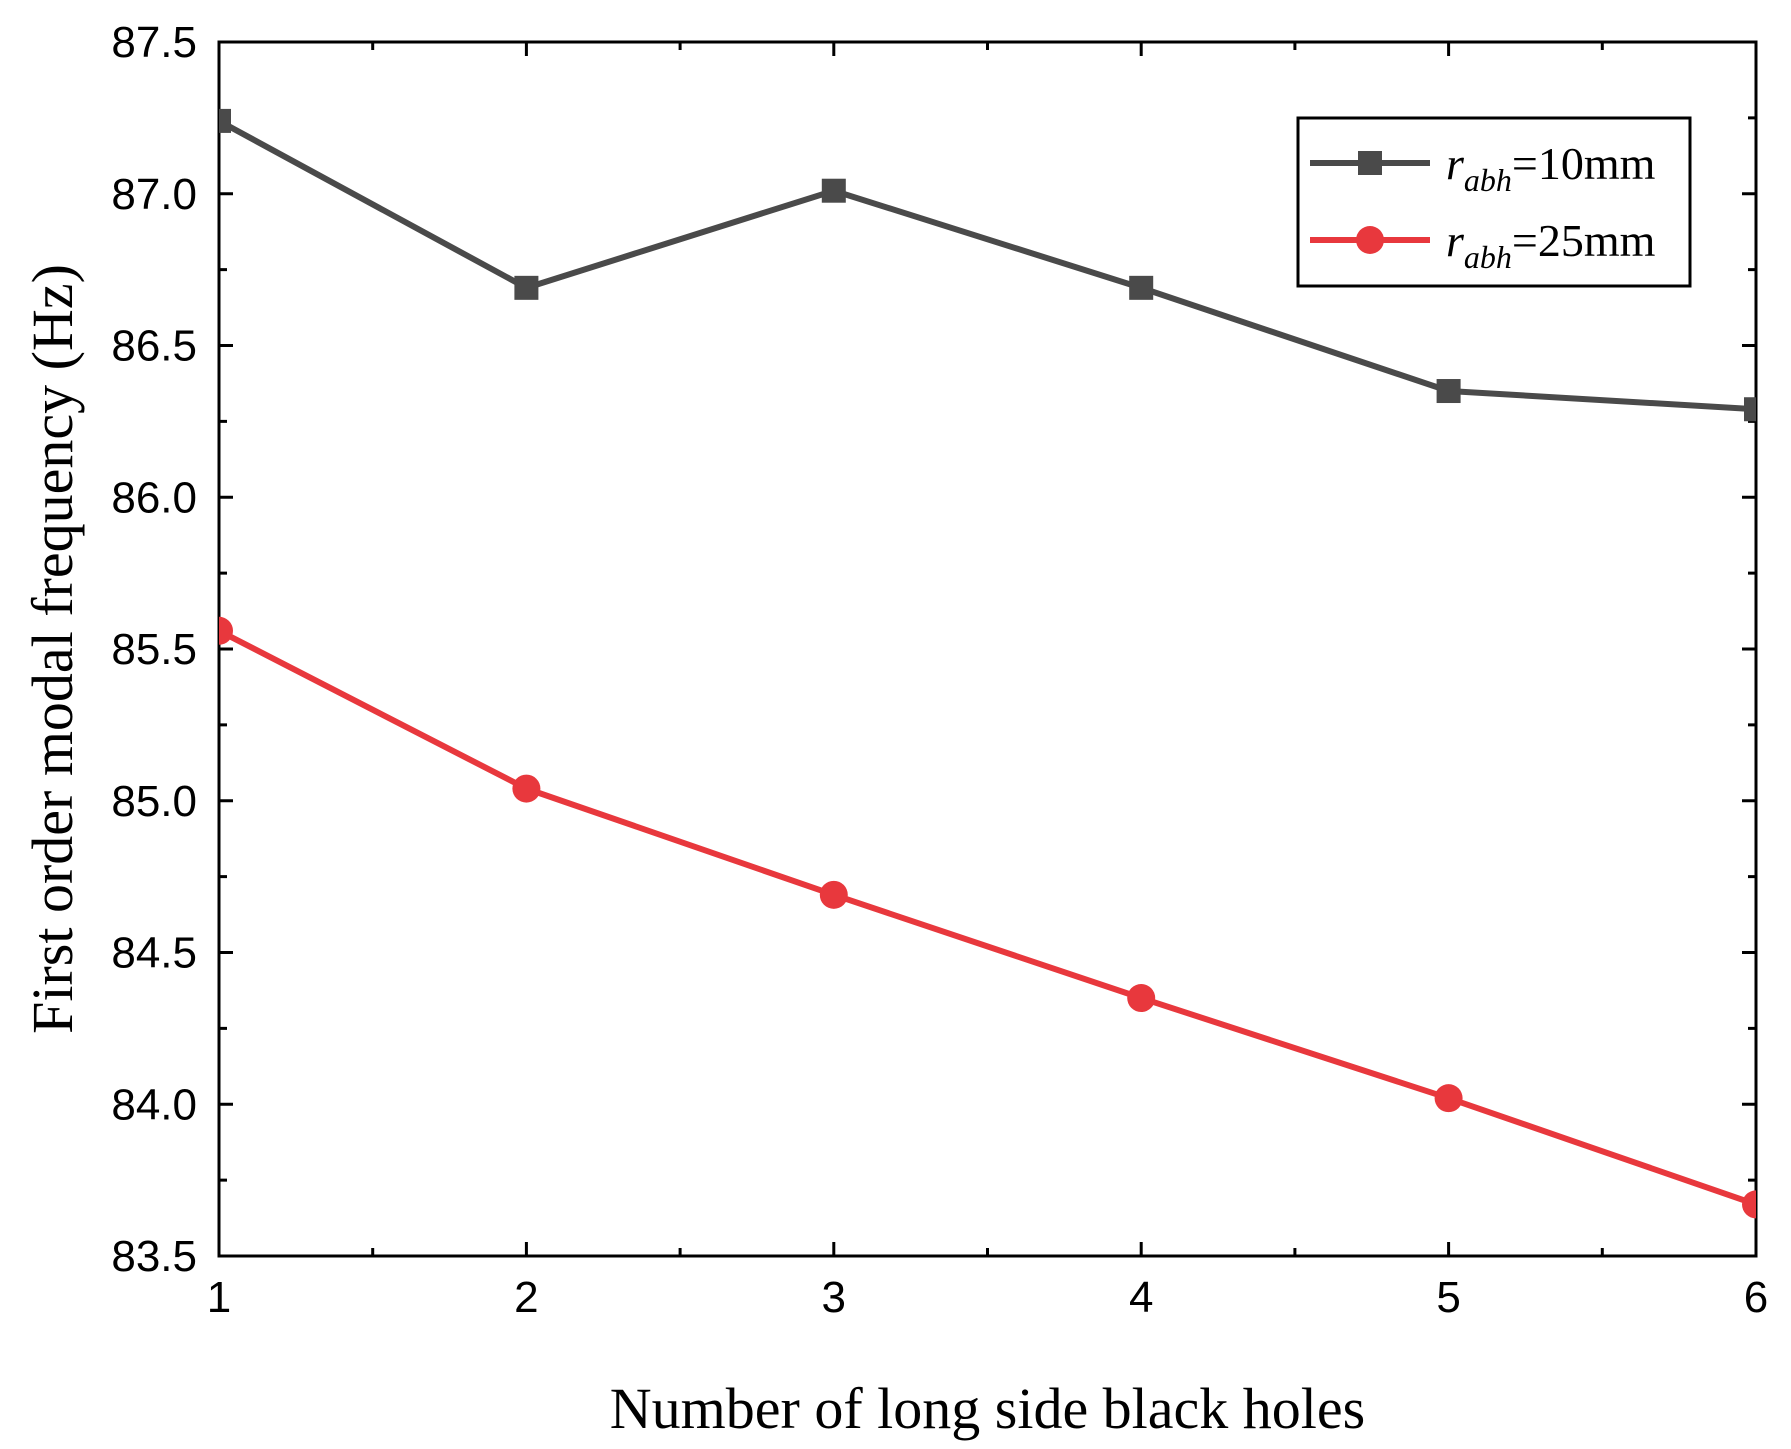 The image size is (1791, 1449). I want to click on y-tick-label: 84.0, so click(154, 1104).